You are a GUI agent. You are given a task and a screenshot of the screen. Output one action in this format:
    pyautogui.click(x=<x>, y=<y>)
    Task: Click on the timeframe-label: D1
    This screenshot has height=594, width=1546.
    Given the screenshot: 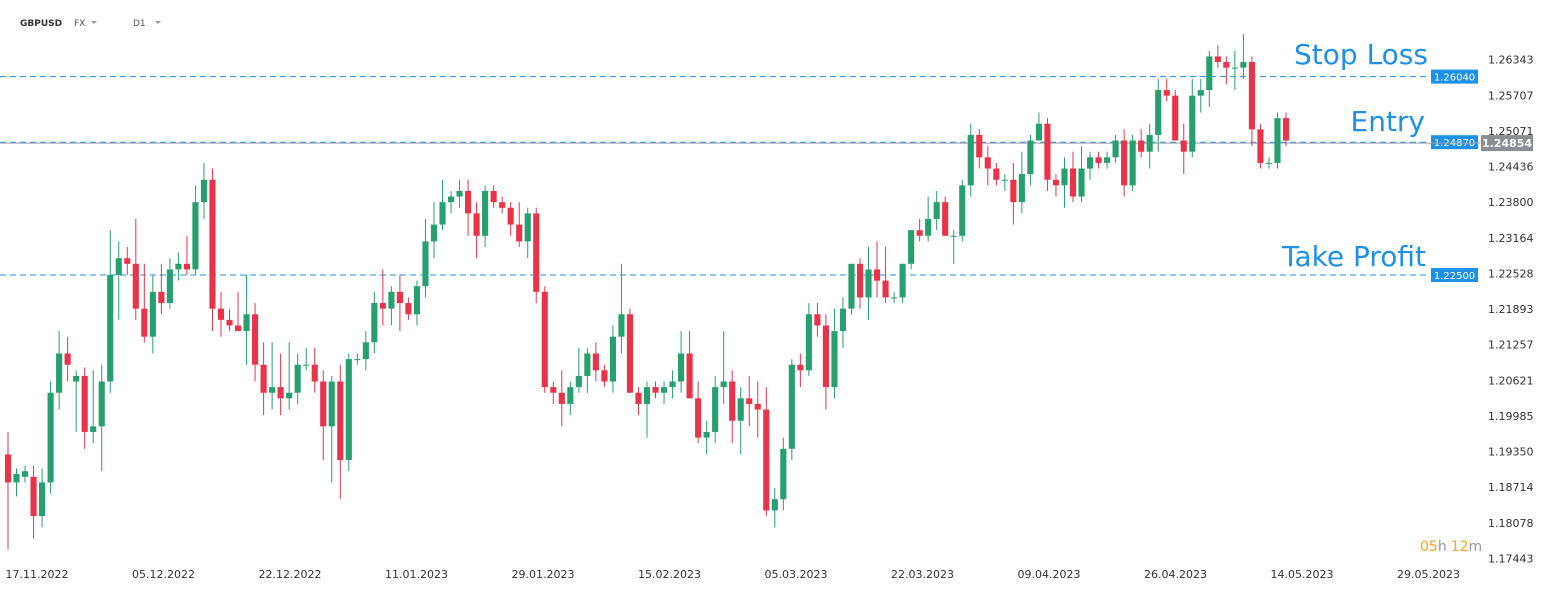 What is the action you would take?
    pyautogui.click(x=139, y=24)
    